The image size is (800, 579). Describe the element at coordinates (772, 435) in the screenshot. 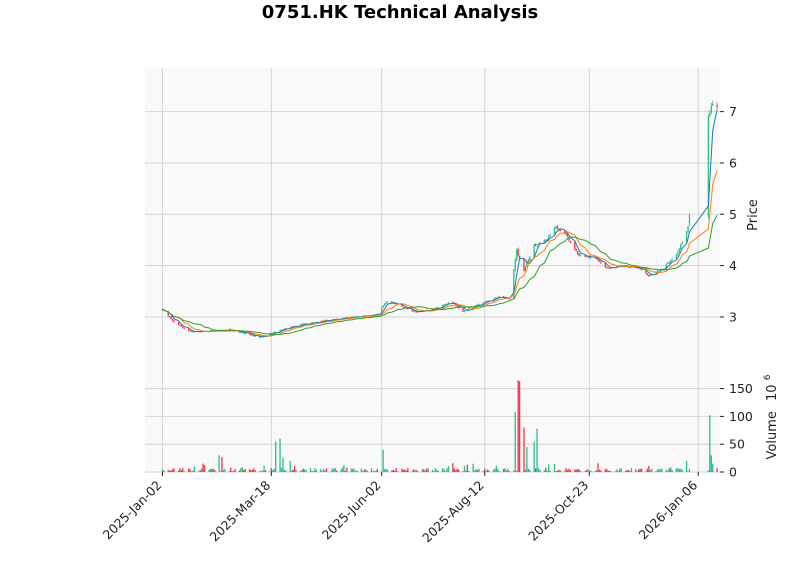

I see `volume-axis-label-text: Volume` at that location.